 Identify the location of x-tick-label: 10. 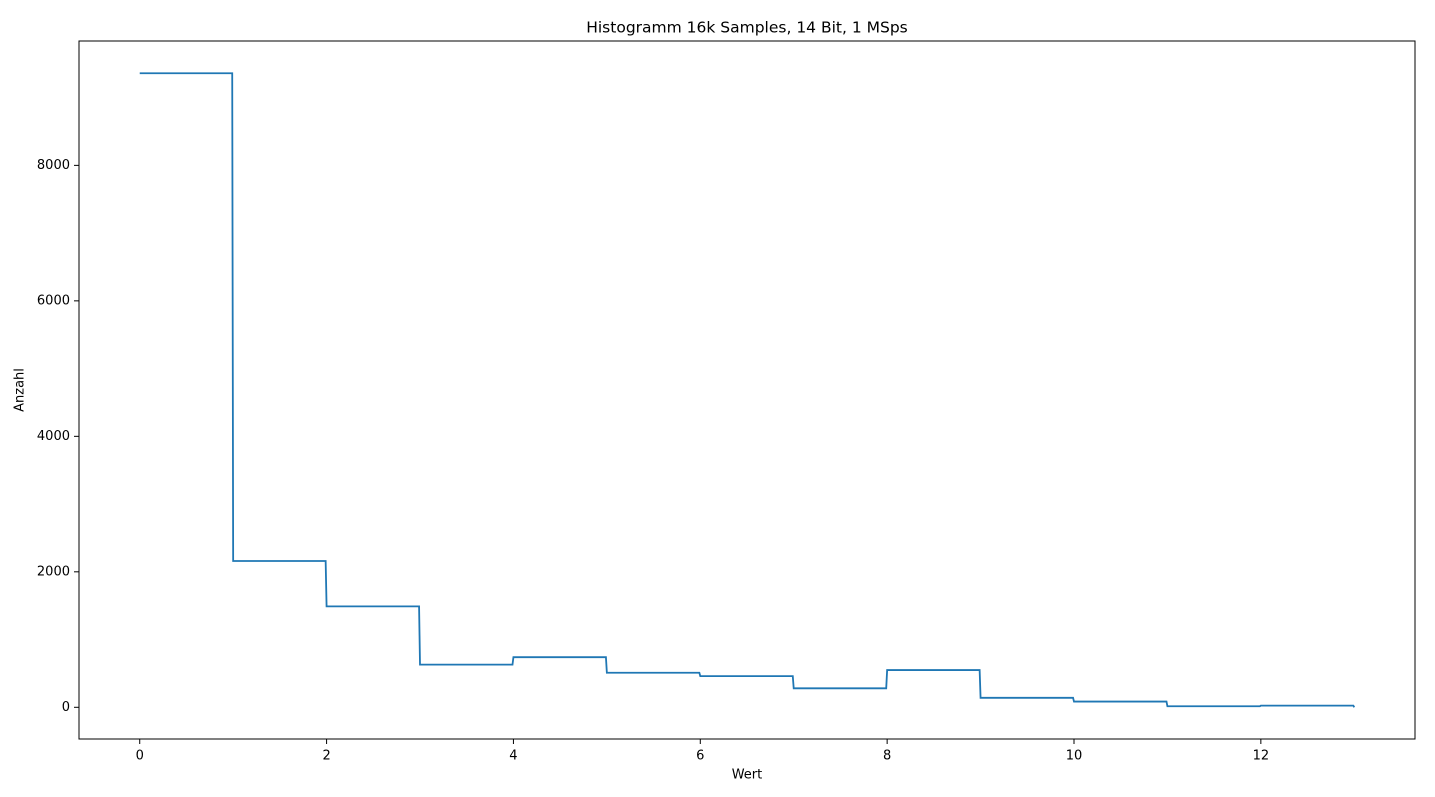
(1074, 756).